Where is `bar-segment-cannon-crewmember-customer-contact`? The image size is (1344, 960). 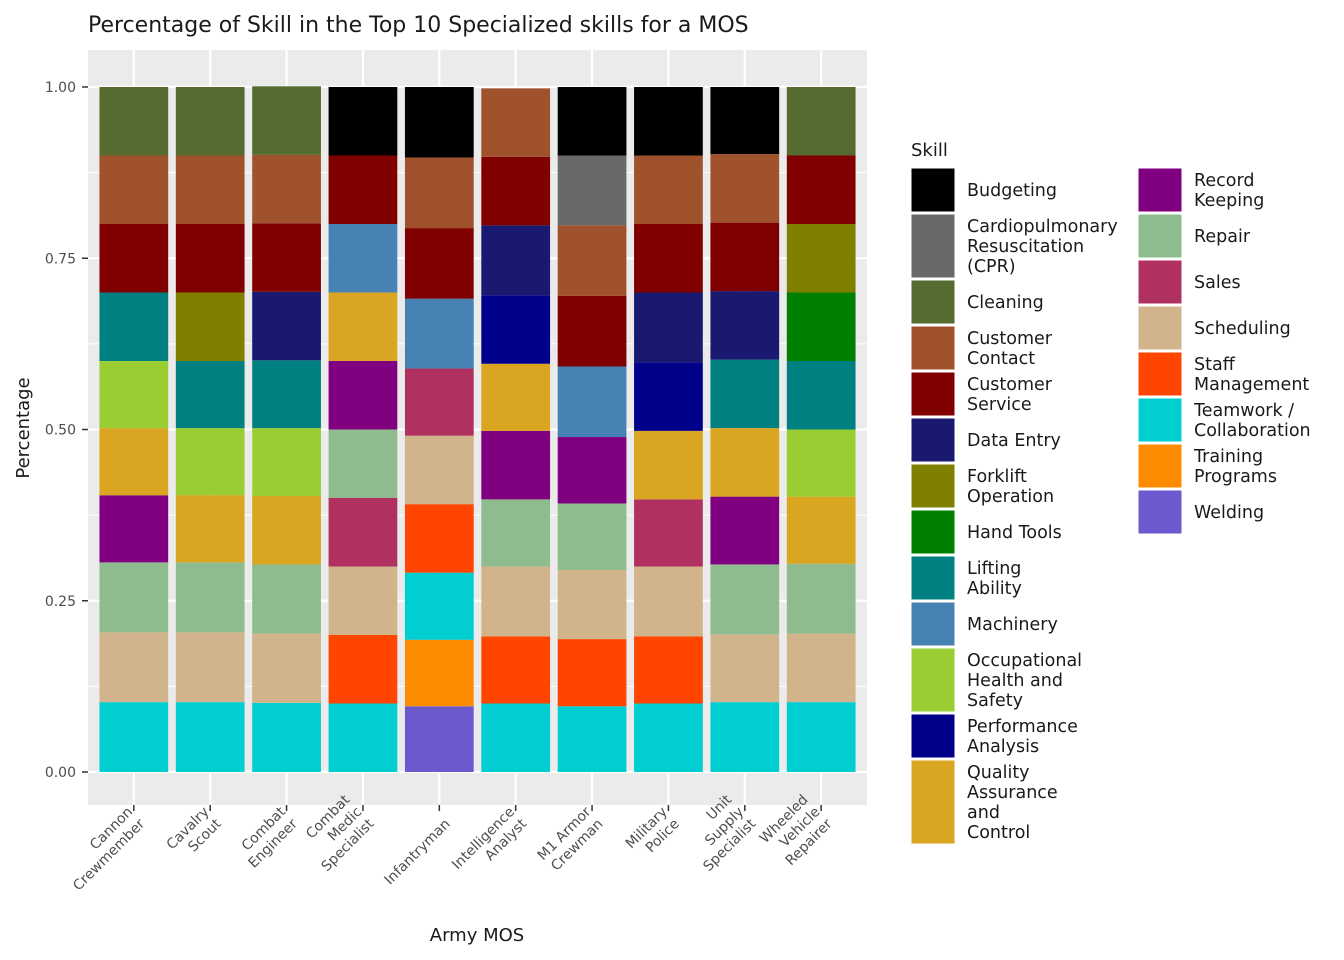 bar-segment-cannon-crewmember-customer-contact is located at coordinates (134, 189).